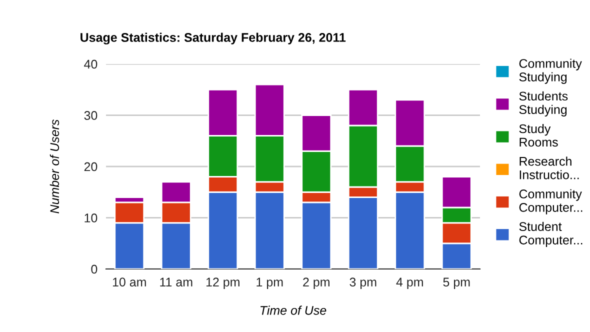 This screenshot has width=590, height=332. Describe the element at coordinates (129, 282) in the screenshot. I see `x-tick-label: 10 am` at that location.